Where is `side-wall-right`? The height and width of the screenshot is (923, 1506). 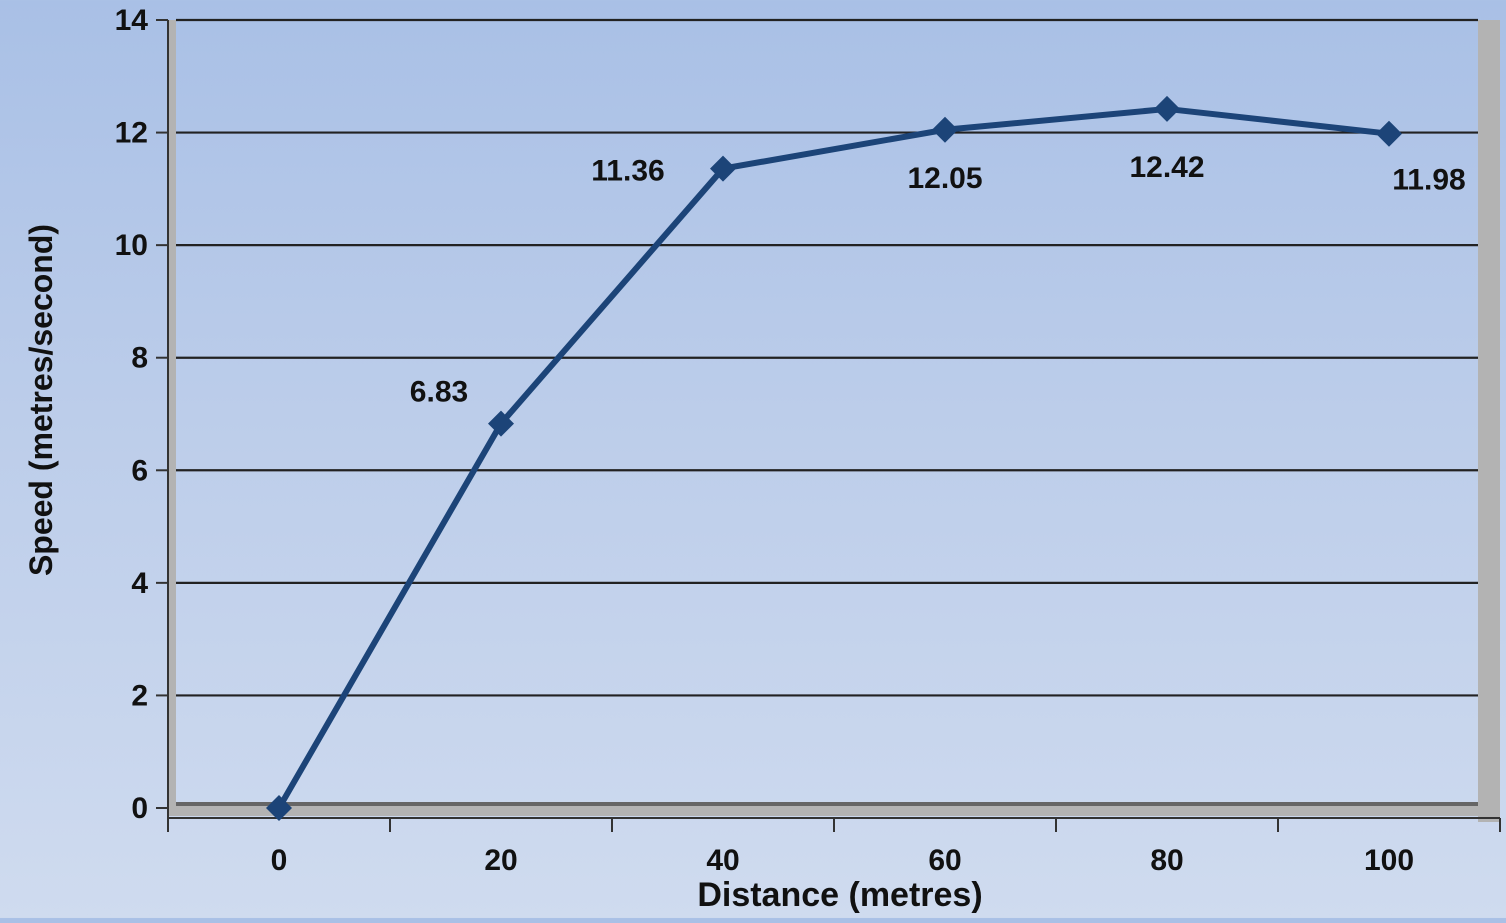
side-wall-right is located at coordinates (1489, 421).